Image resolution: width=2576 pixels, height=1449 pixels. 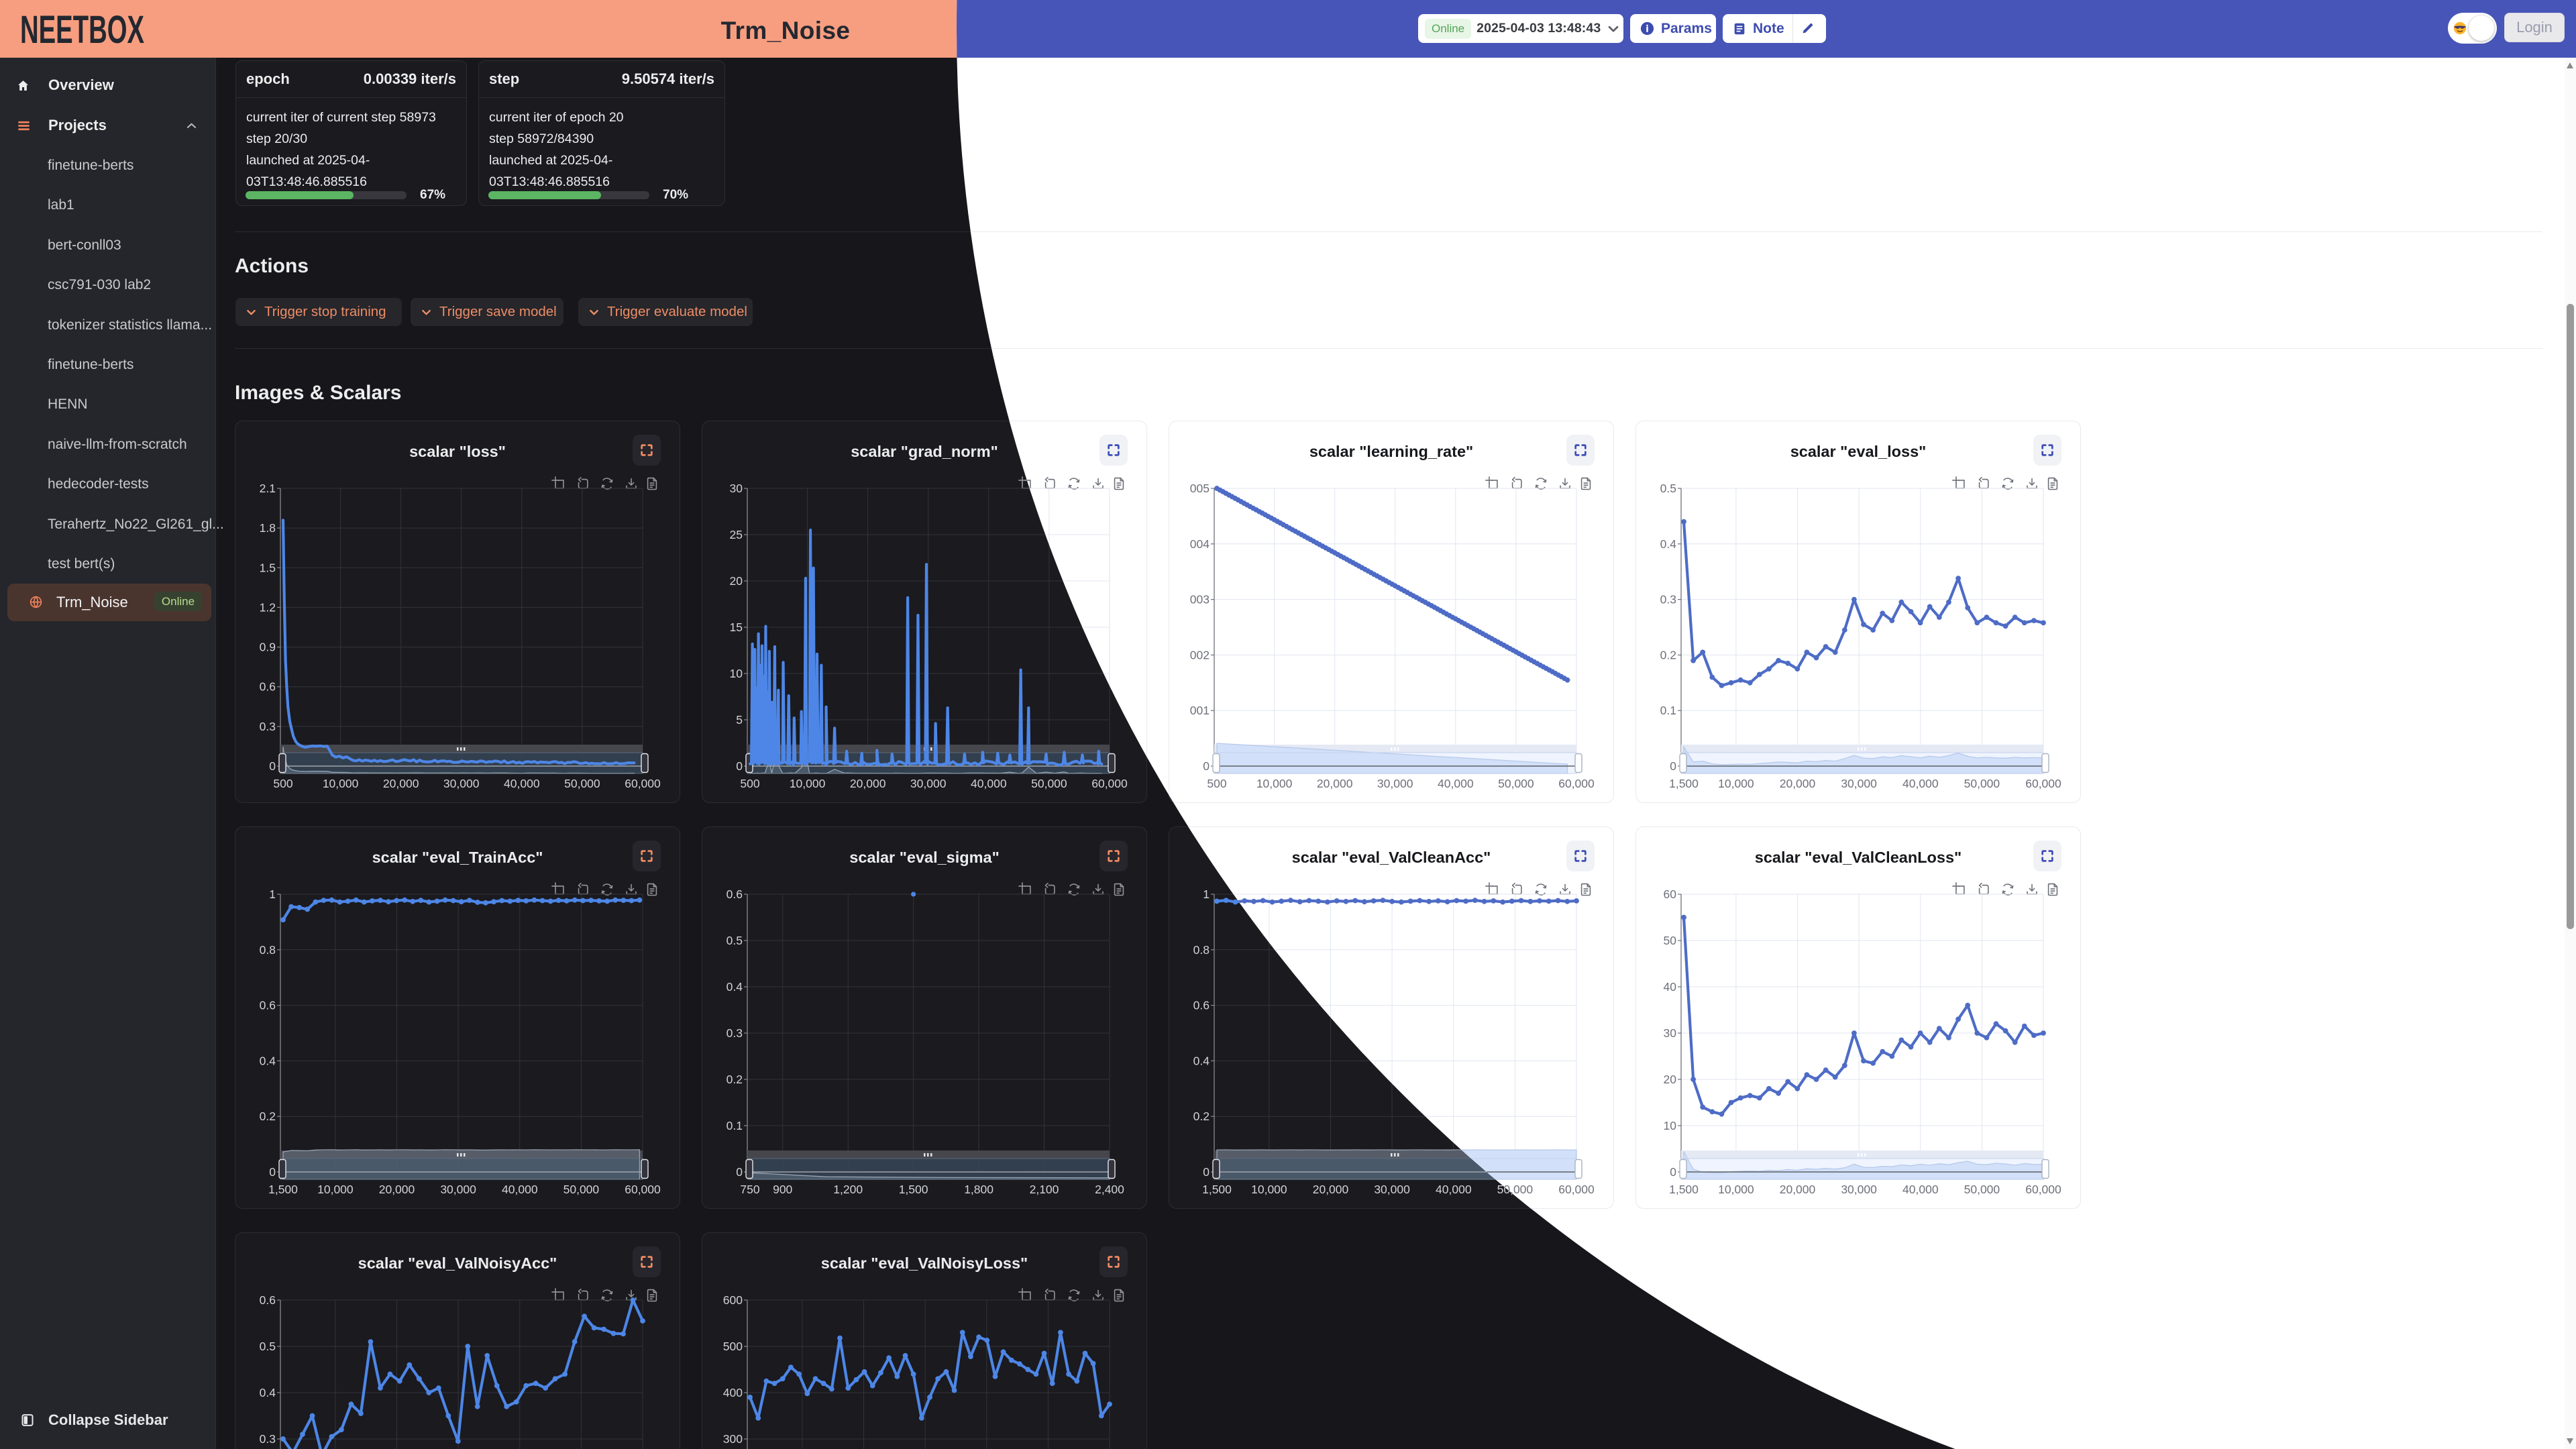 What do you see at coordinates (1200, 599) in the screenshot?
I see `svg-text: 003` at bounding box center [1200, 599].